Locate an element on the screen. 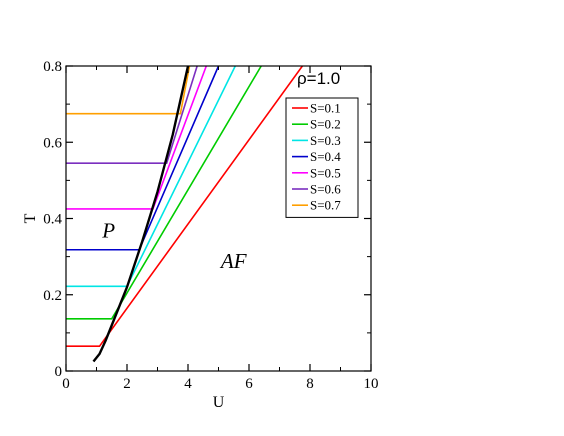 The height and width of the screenshot is (436, 564). region-label-p: P is located at coordinates (108, 231).